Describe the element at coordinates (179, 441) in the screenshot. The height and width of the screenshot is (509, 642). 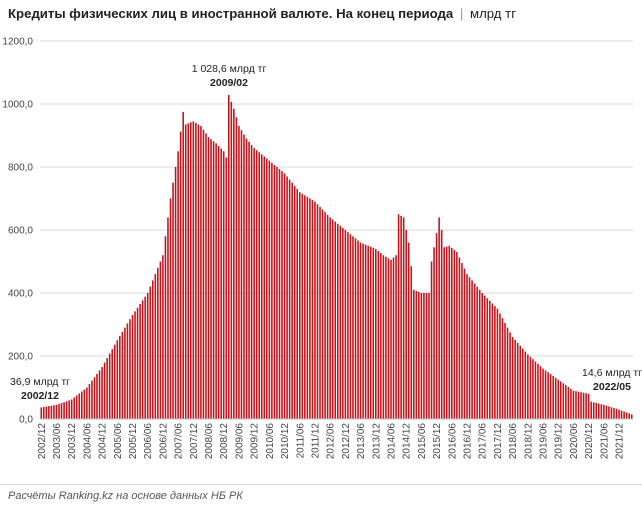
I see `x-tick-label: 2007/06` at that location.